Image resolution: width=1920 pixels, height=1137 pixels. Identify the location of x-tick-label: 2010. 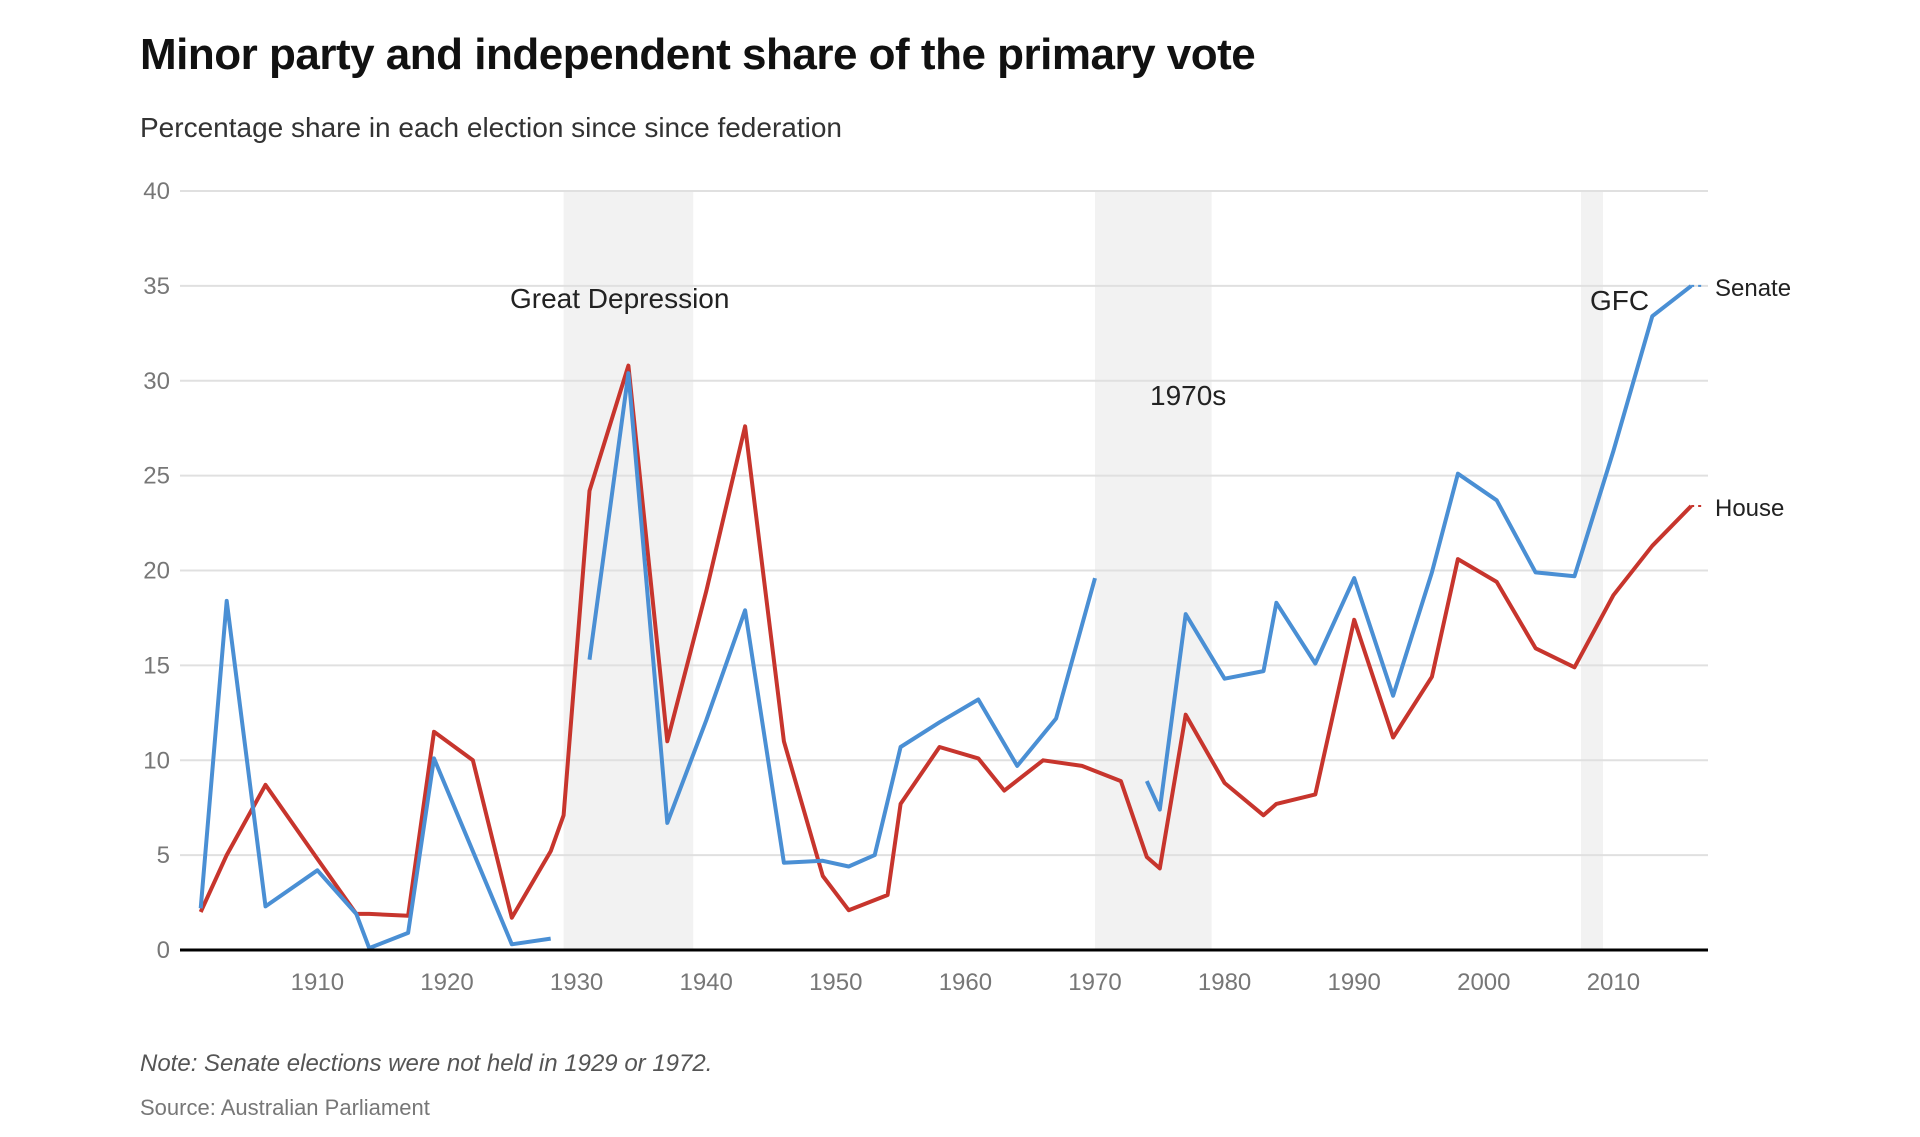
(1613, 982).